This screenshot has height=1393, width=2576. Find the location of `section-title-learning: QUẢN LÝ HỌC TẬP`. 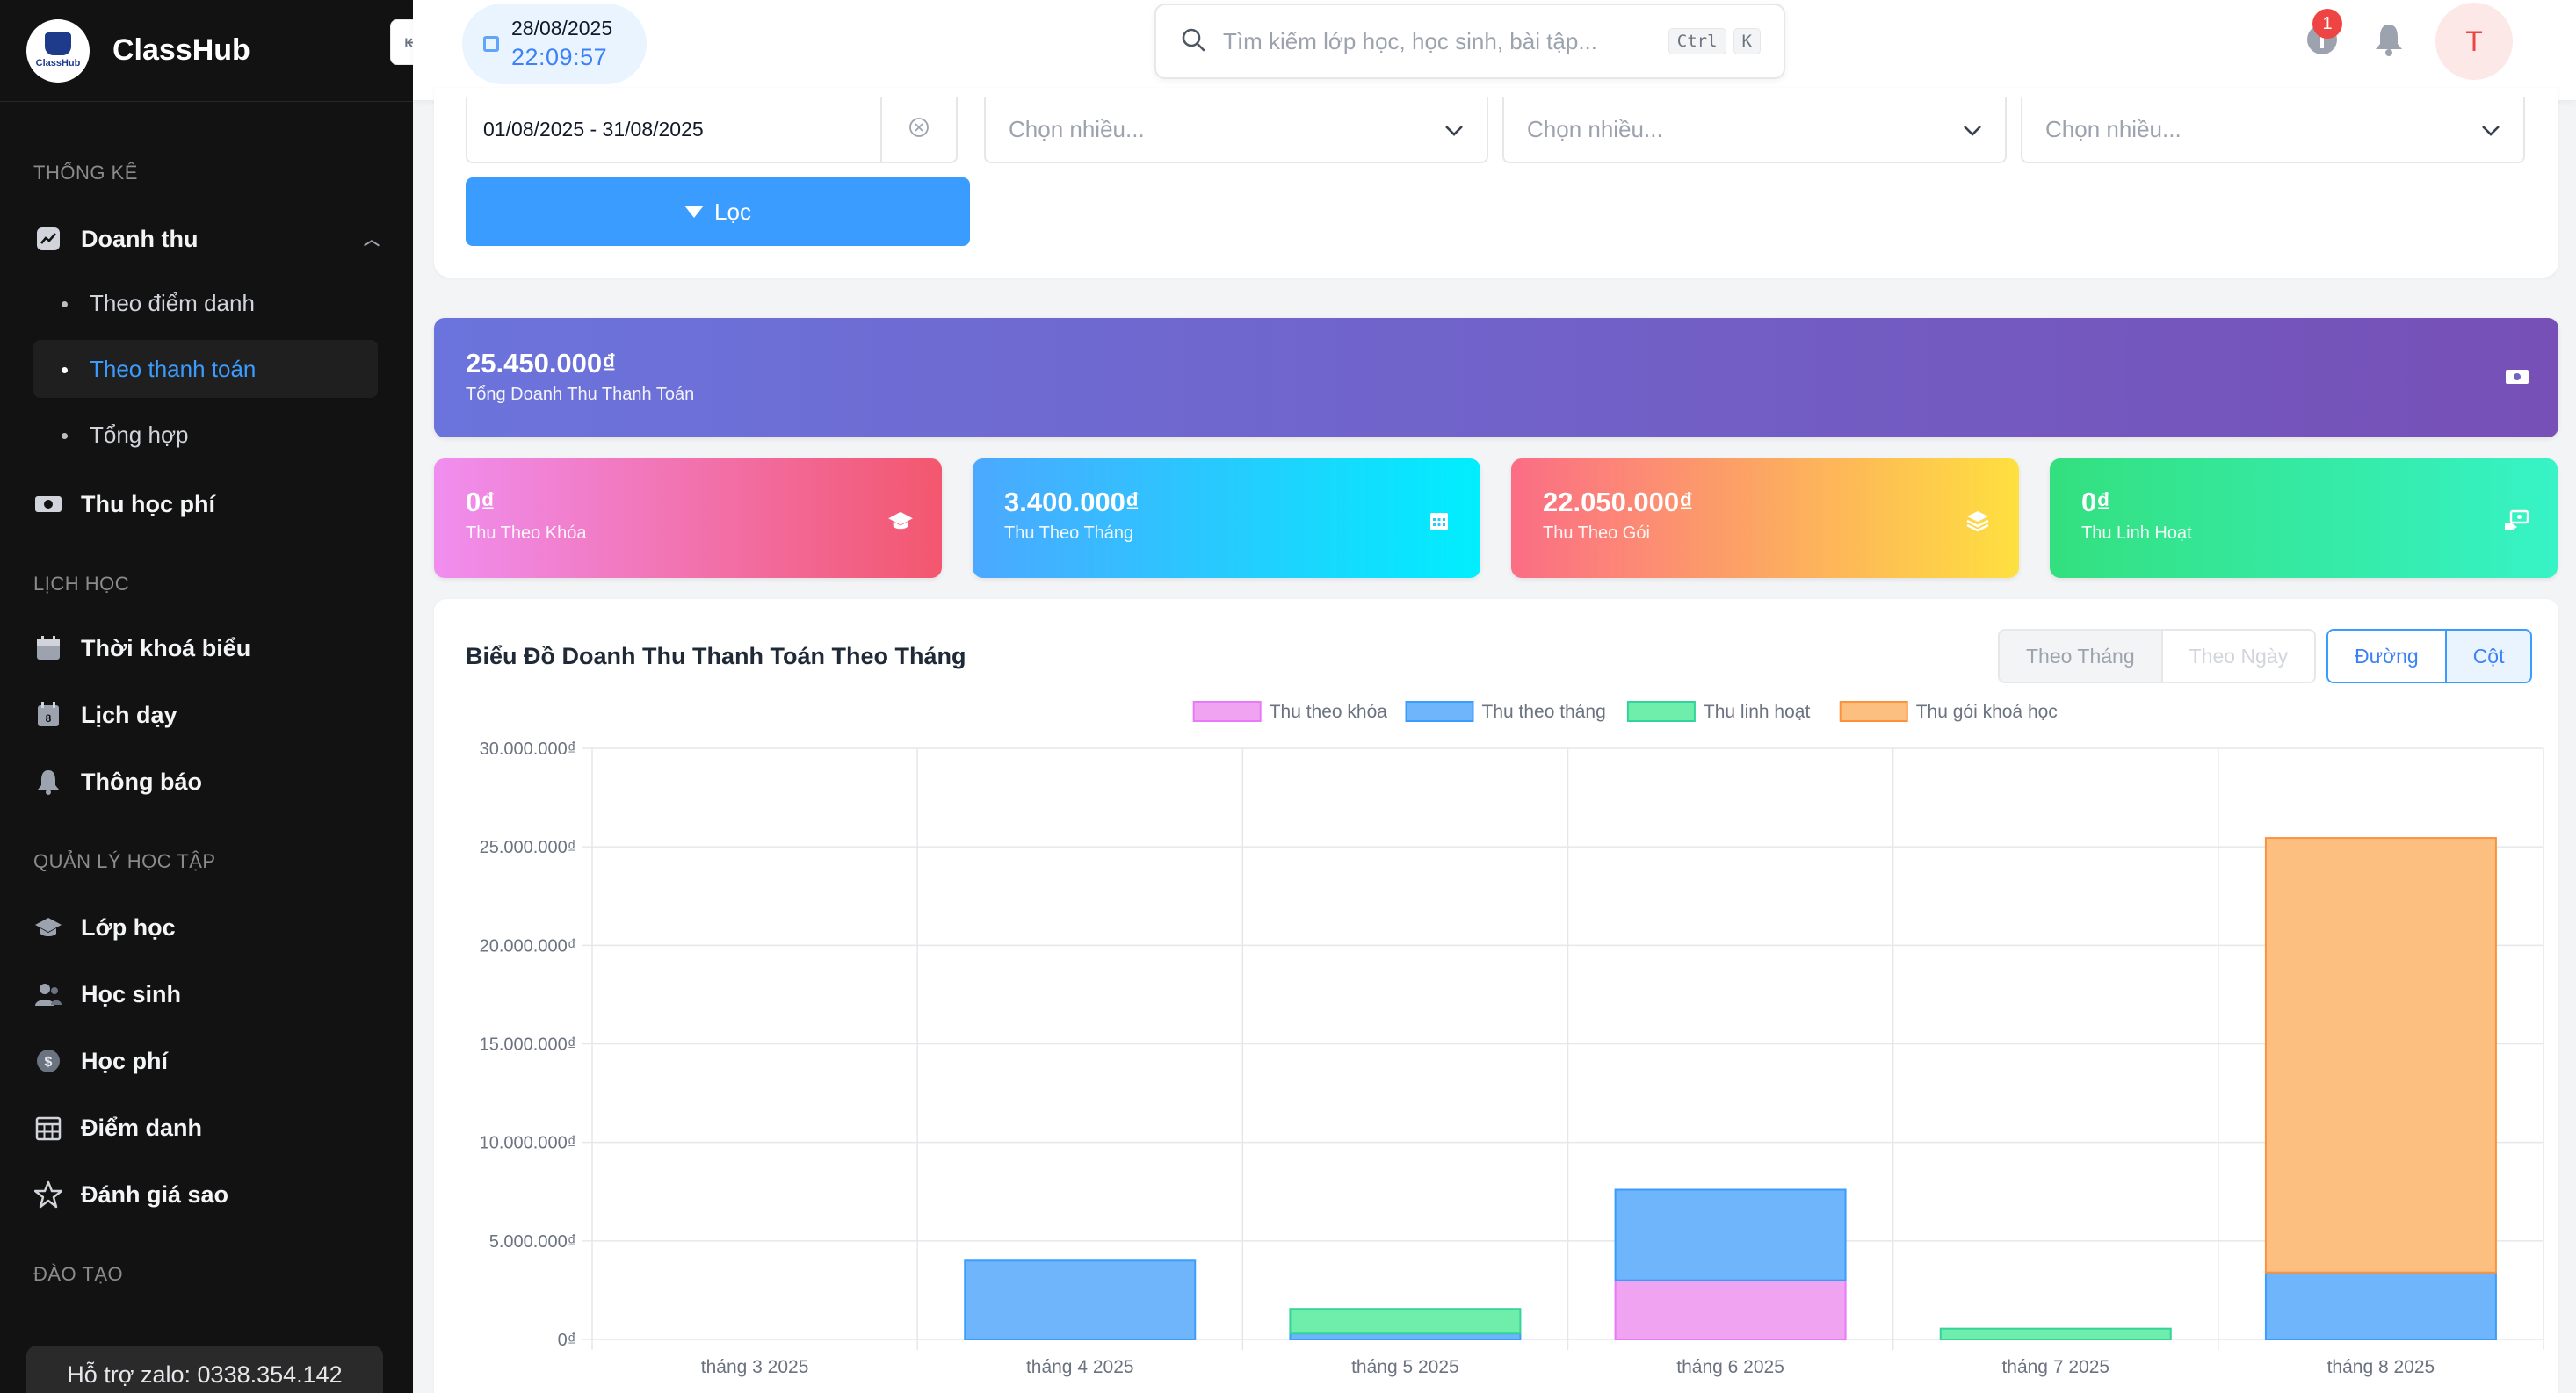

section-title-learning: QUẢN LÝ HỌC TẬP is located at coordinates (124, 861).